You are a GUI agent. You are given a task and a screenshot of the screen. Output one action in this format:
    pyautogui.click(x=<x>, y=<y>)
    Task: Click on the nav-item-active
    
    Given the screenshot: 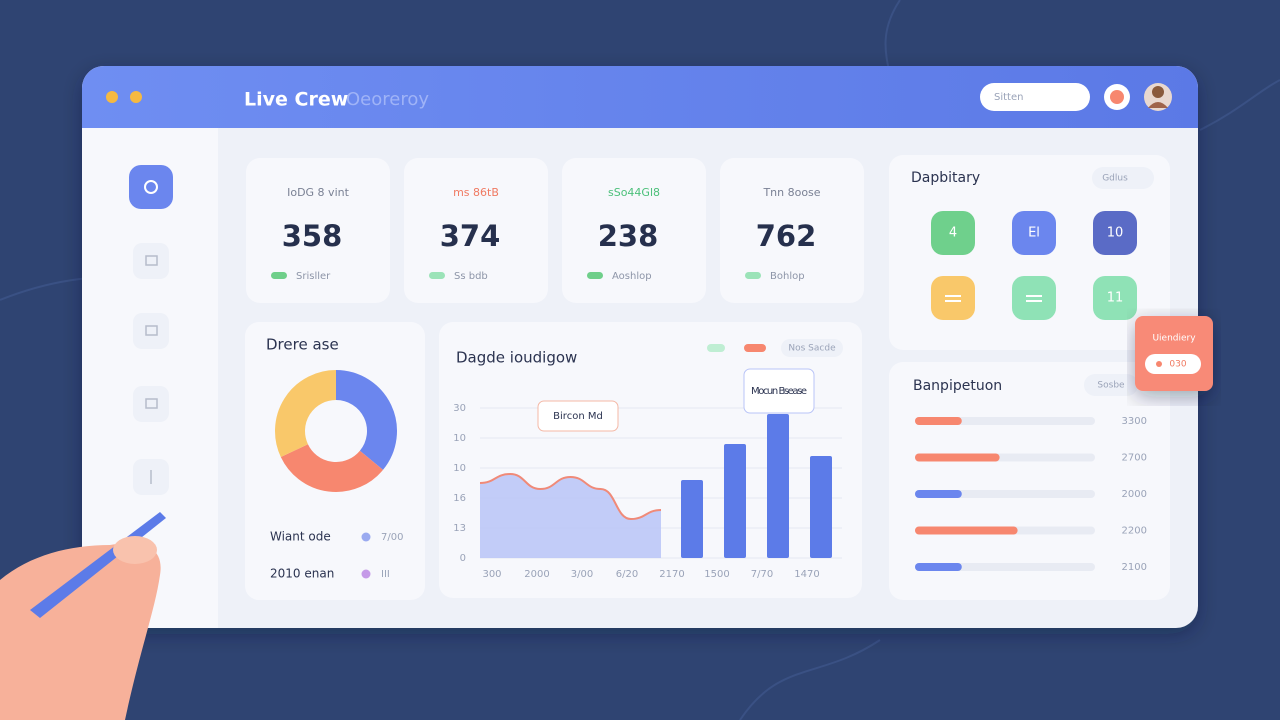 What is the action you would take?
    pyautogui.click(x=151, y=187)
    